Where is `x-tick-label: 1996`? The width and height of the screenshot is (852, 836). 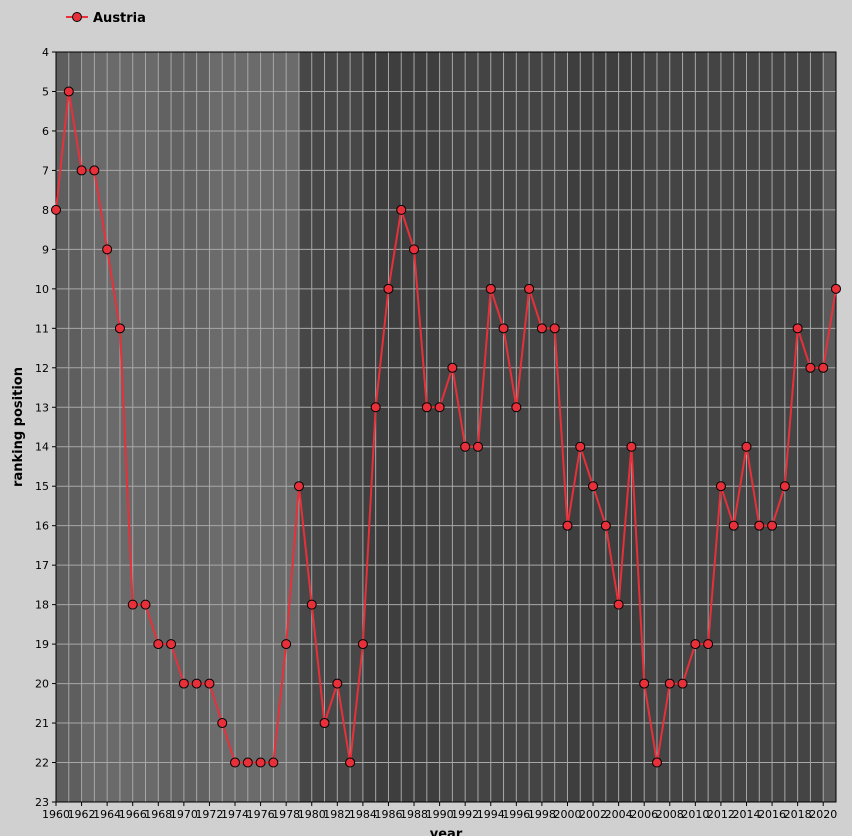
x-tick-label: 1996 is located at coordinates (516, 814).